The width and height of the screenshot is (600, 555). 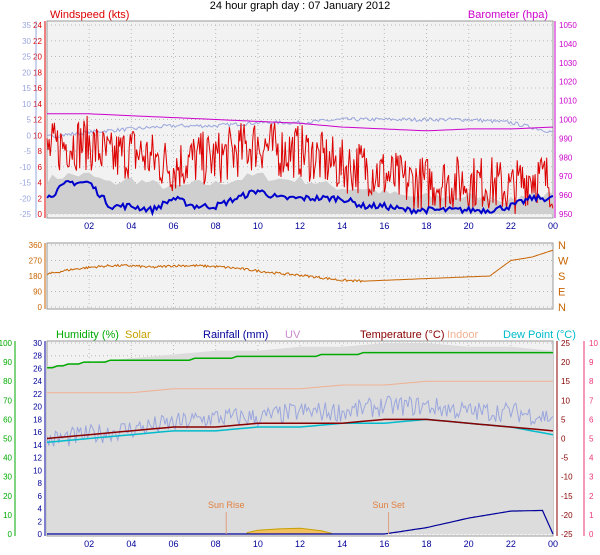 I want to click on compass-tick: S, so click(x=561, y=277).